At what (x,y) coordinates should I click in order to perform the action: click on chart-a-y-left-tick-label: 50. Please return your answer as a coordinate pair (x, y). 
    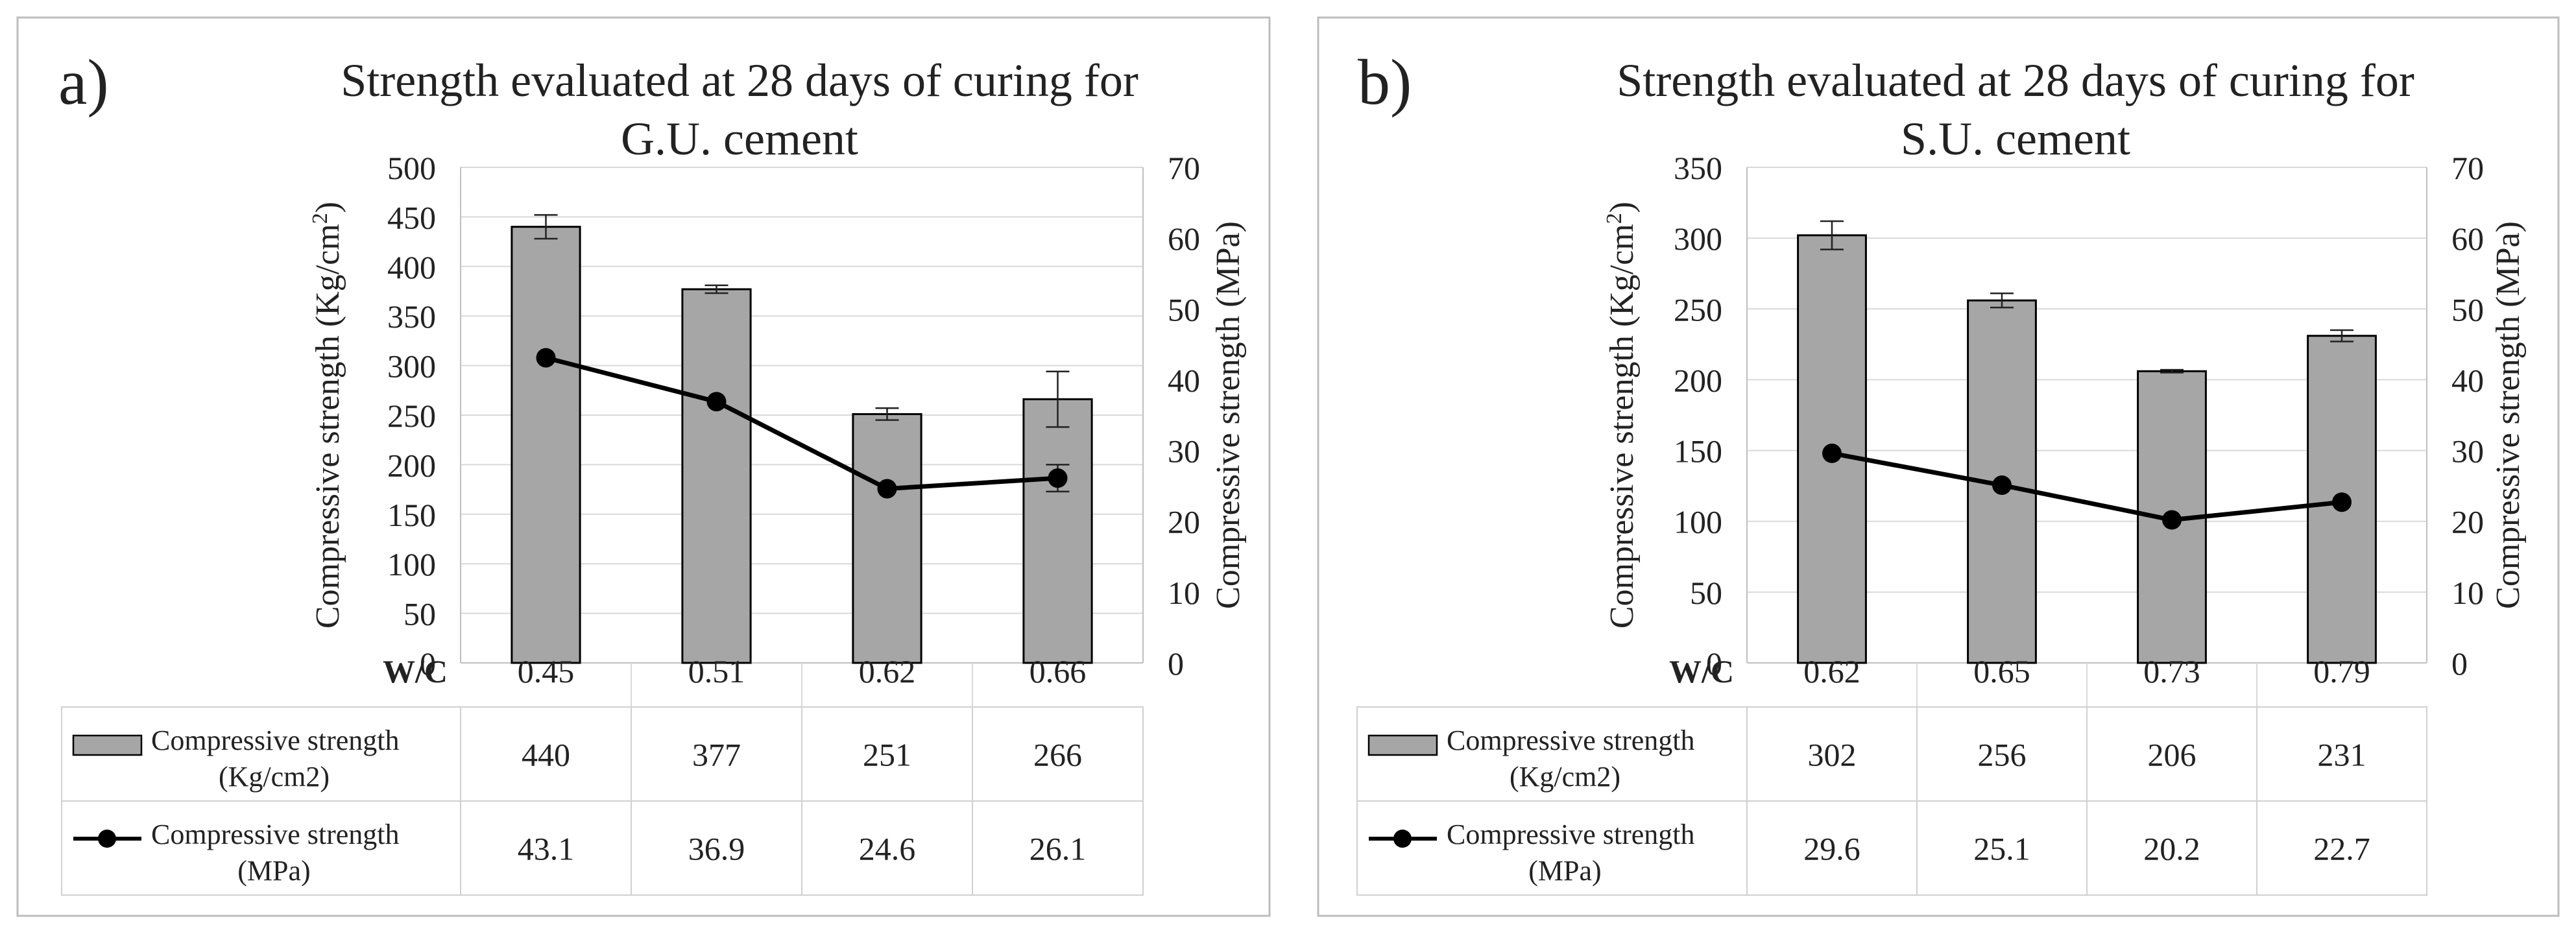
    Looking at the image, I should click on (419, 614).